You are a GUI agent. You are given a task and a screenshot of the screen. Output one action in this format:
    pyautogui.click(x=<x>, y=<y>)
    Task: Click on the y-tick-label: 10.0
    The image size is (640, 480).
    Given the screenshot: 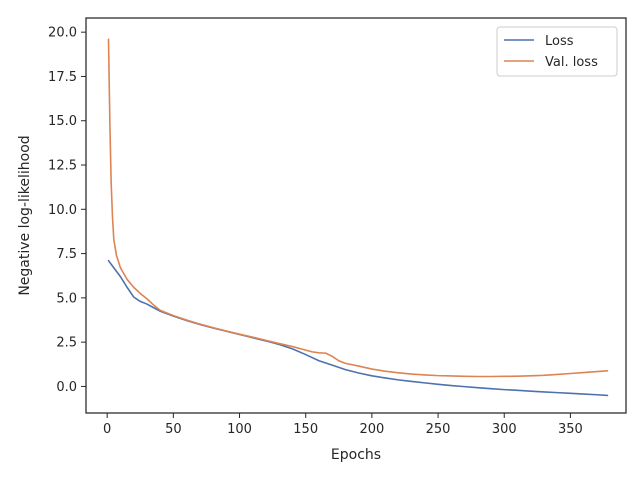 What is the action you would take?
    pyautogui.click(x=62, y=210)
    